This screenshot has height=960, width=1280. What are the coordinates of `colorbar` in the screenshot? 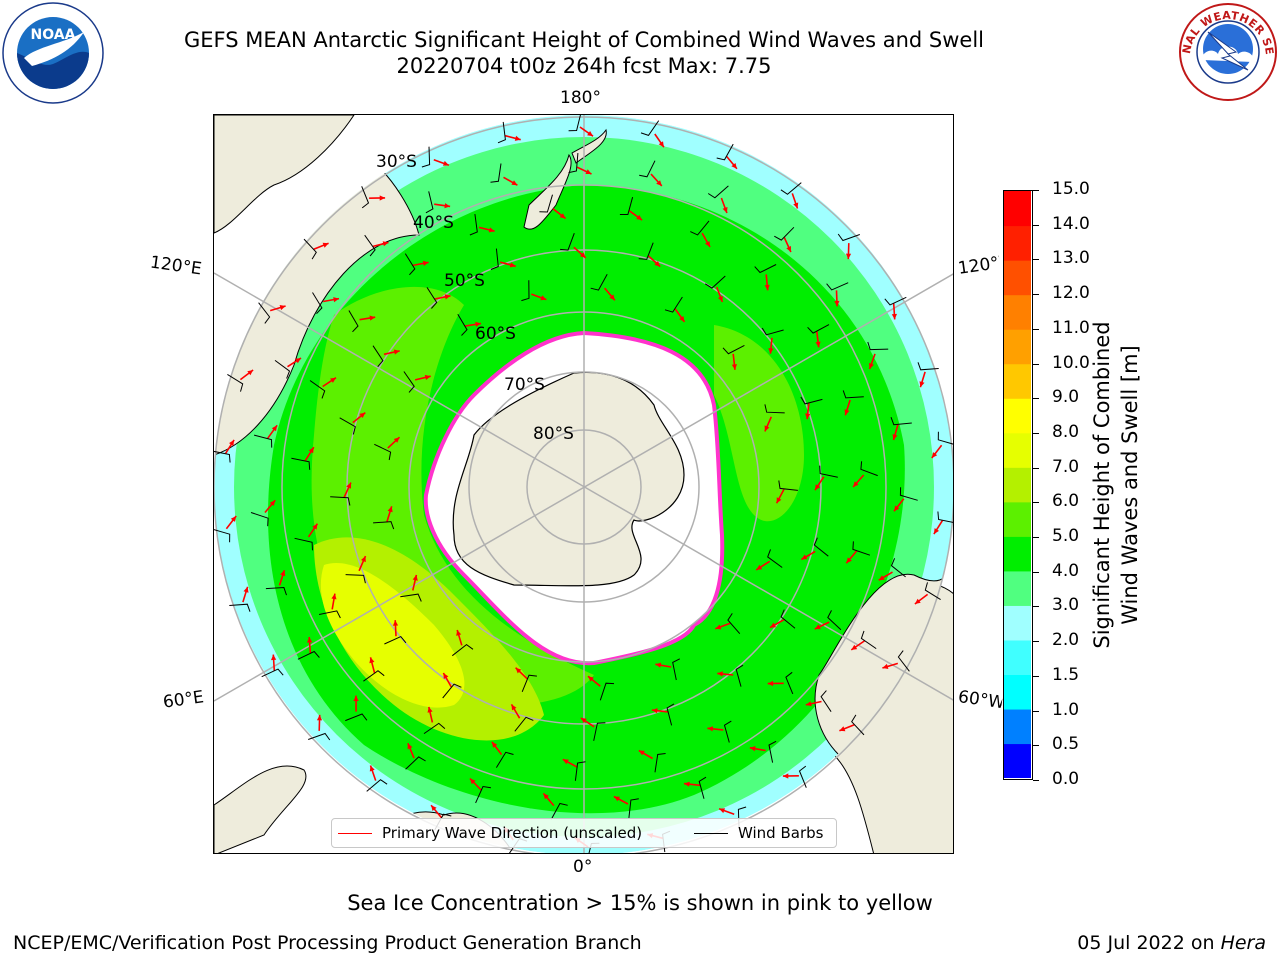 It's located at (1018, 485).